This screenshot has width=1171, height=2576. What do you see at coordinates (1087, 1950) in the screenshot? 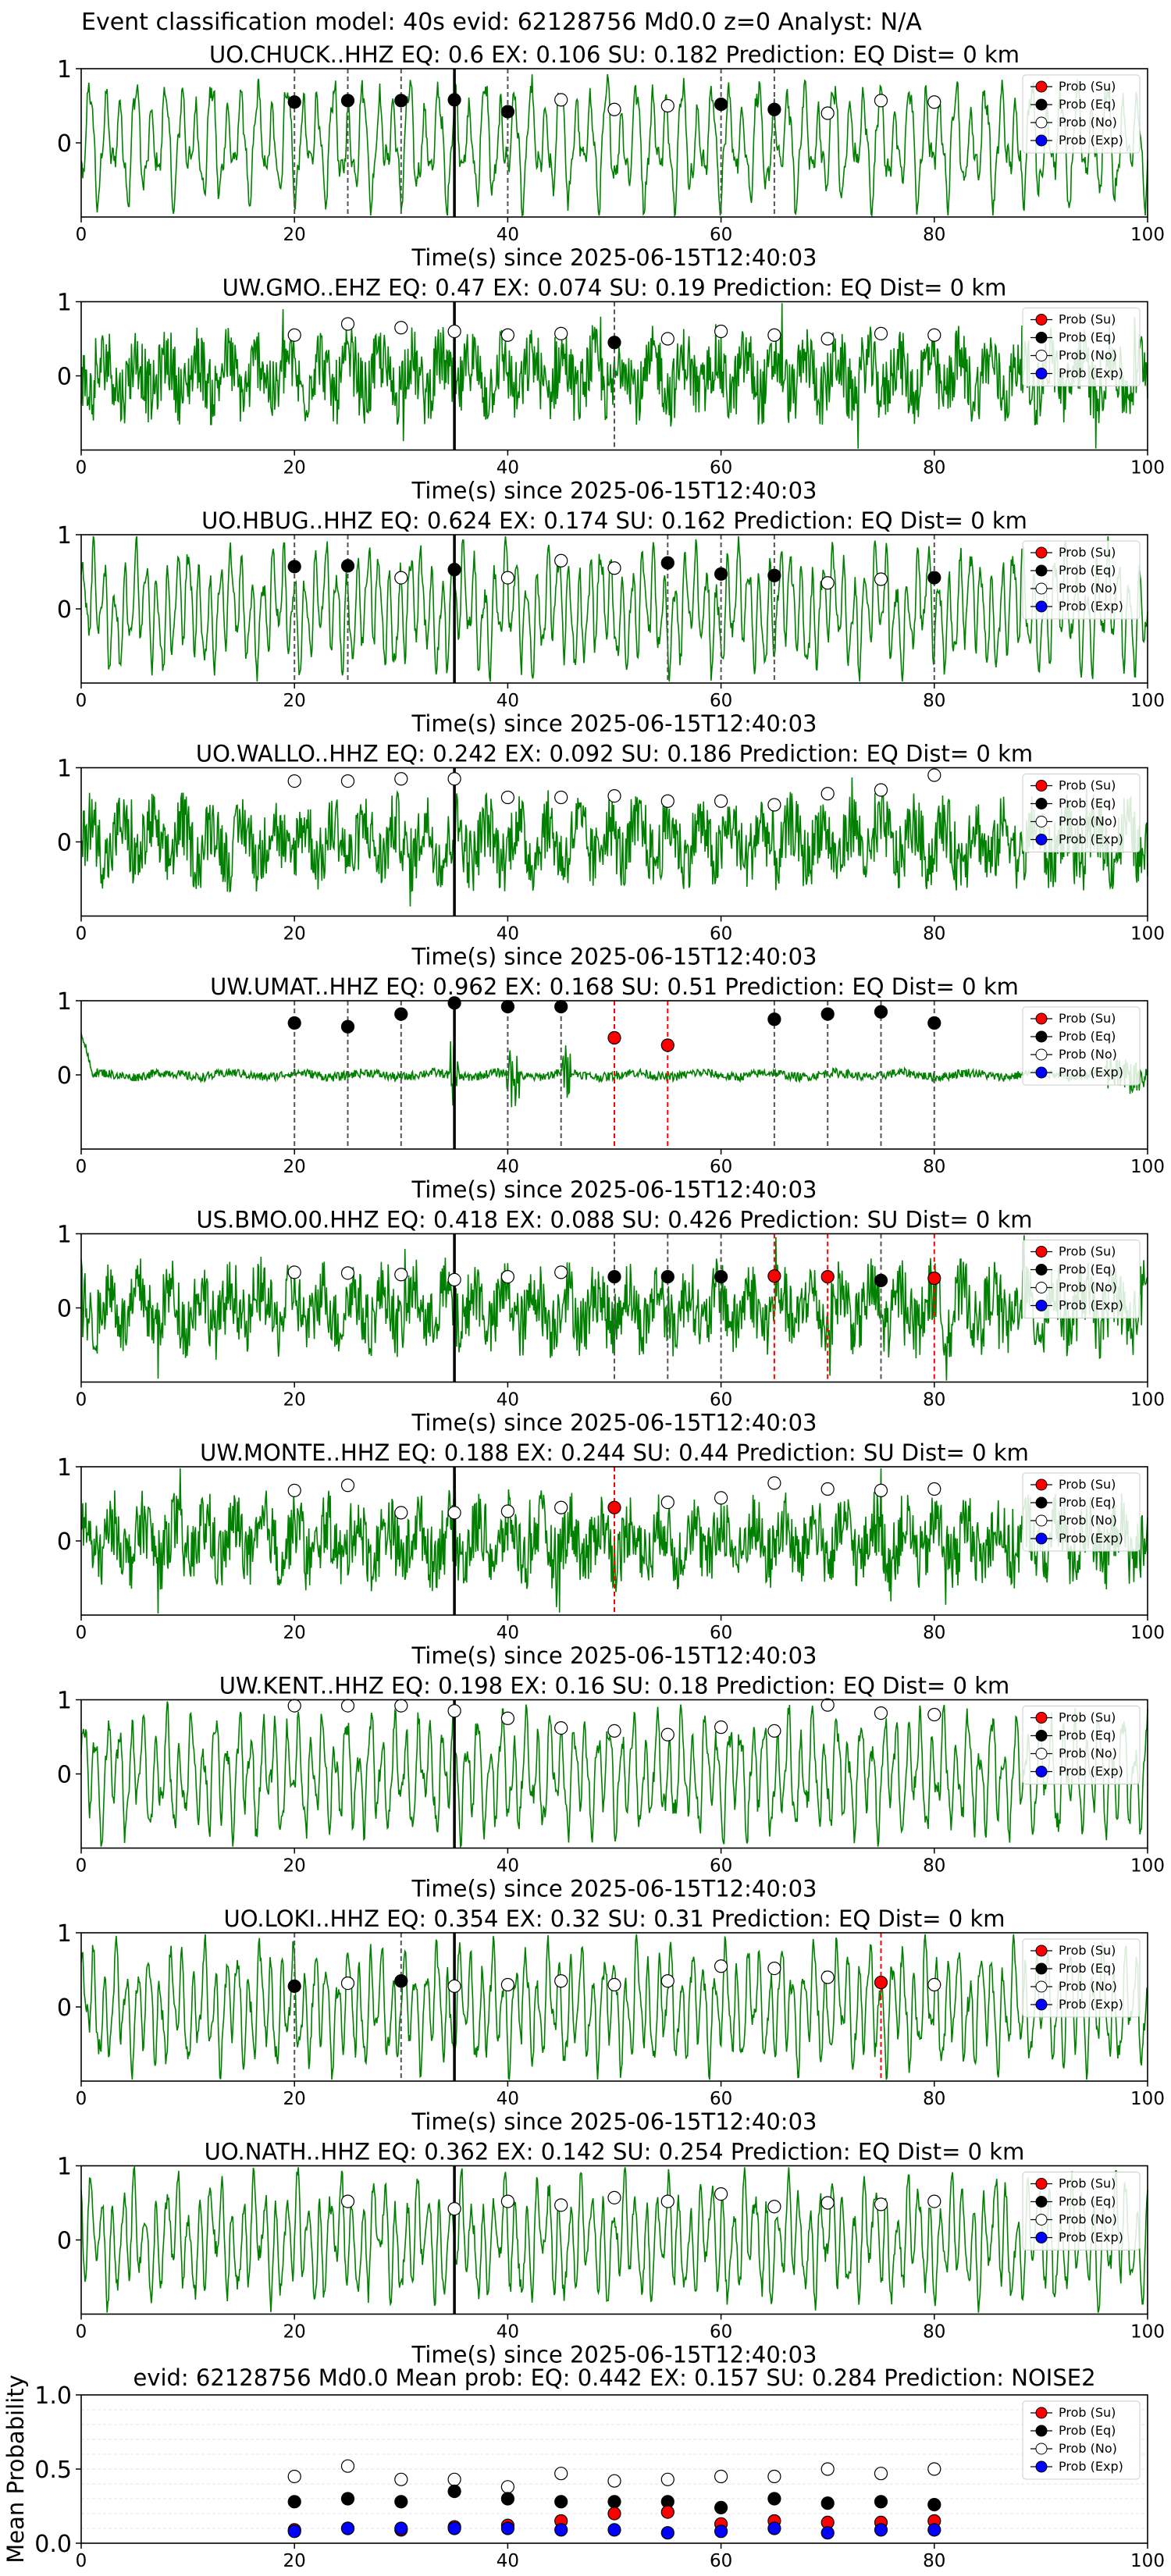
I see `legend-label: Prob (Su)` at bounding box center [1087, 1950].